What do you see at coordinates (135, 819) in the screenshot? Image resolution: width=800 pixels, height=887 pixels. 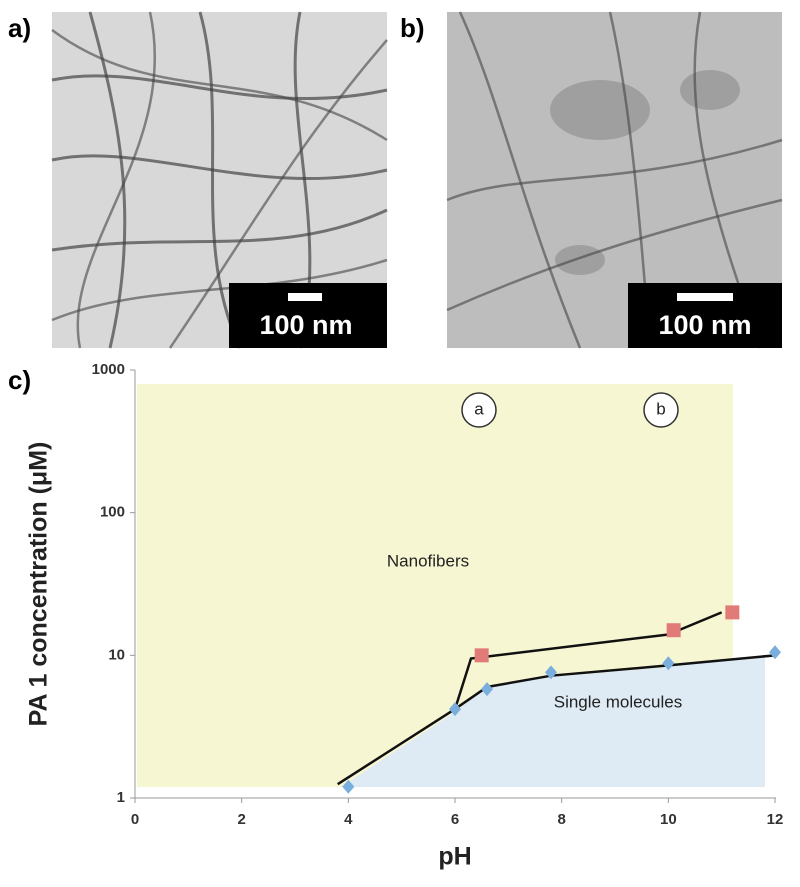 I see `x-tick-label: 0` at bounding box center [135, 819].